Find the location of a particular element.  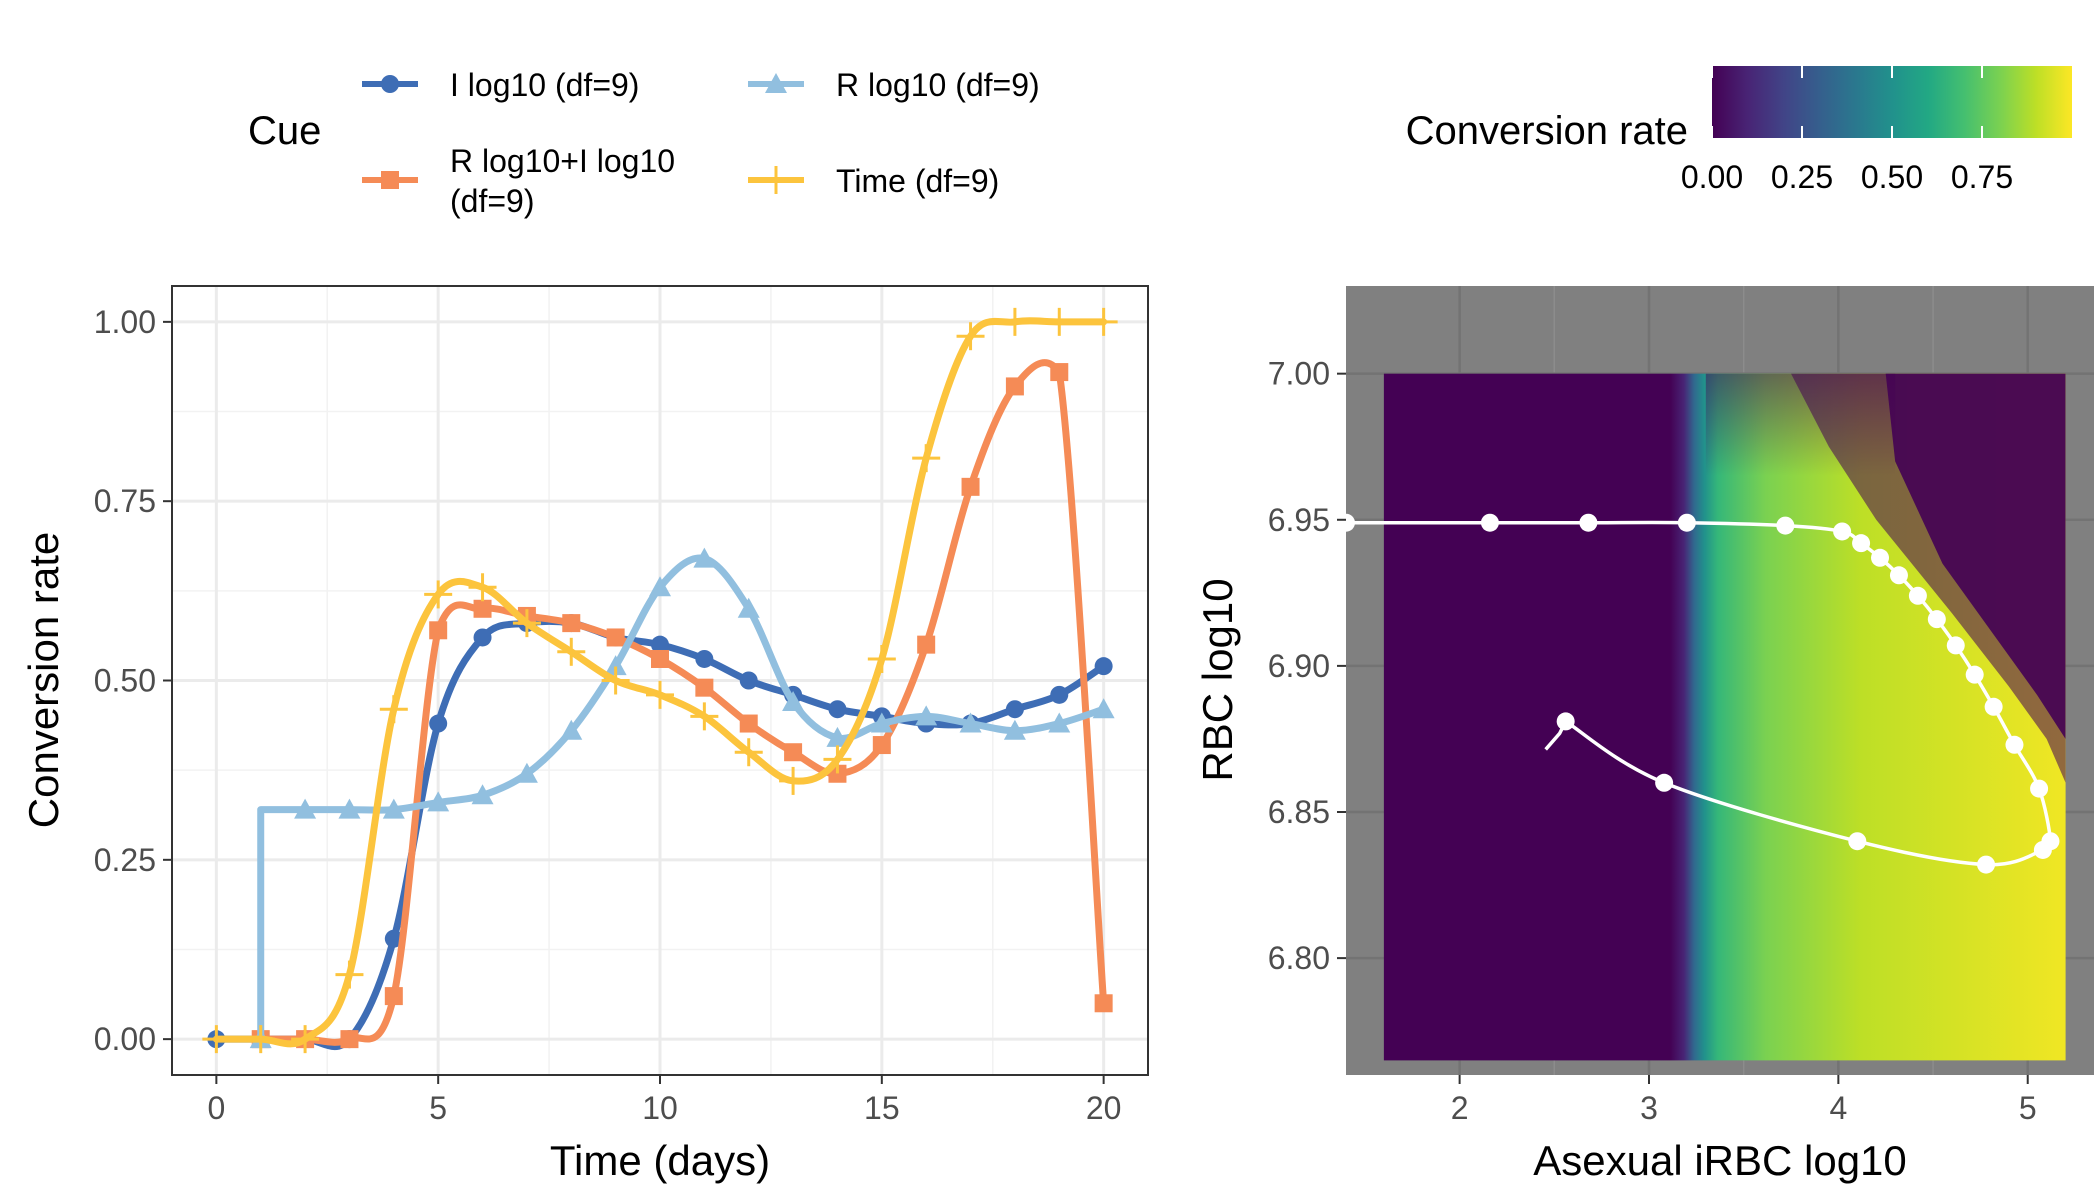

colorbar-tick-label: 0.50 is located at coordinates (1892, 177).